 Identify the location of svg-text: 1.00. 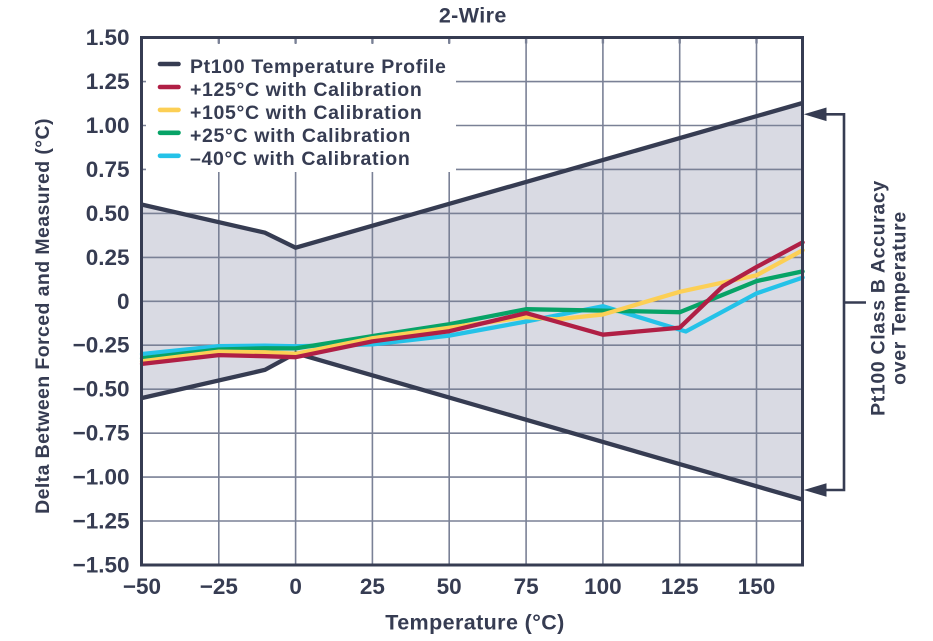
(108, 125).